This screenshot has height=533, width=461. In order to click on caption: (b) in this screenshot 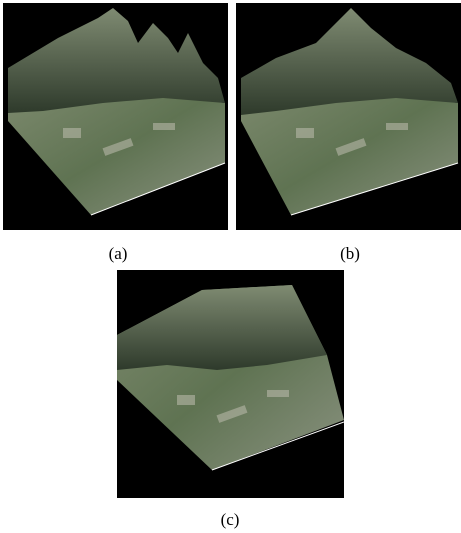, I will do `click(350, 253)`.